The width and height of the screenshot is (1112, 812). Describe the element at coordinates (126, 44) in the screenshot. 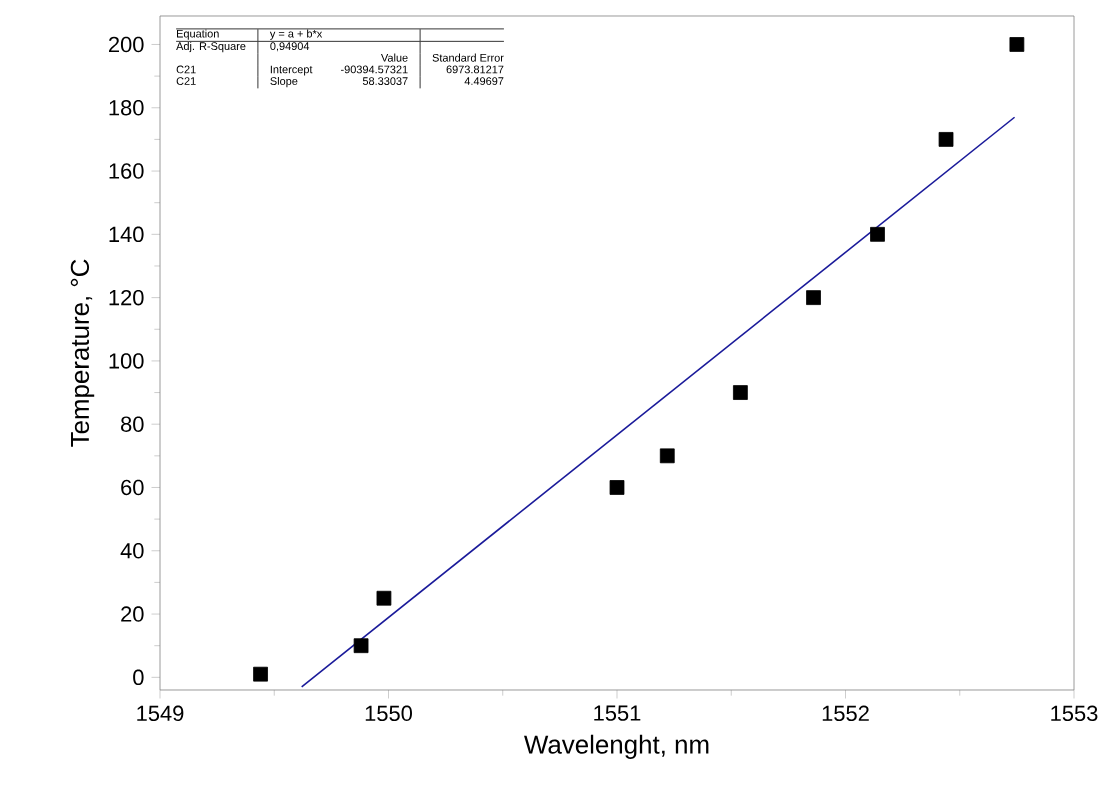

I see `y-tick-label: 200` at that location.